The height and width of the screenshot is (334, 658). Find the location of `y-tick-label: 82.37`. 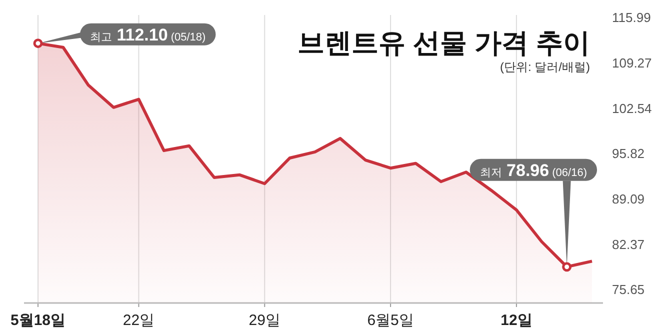

y-tick-label: 82.37 is located at coordinates (628, 244).